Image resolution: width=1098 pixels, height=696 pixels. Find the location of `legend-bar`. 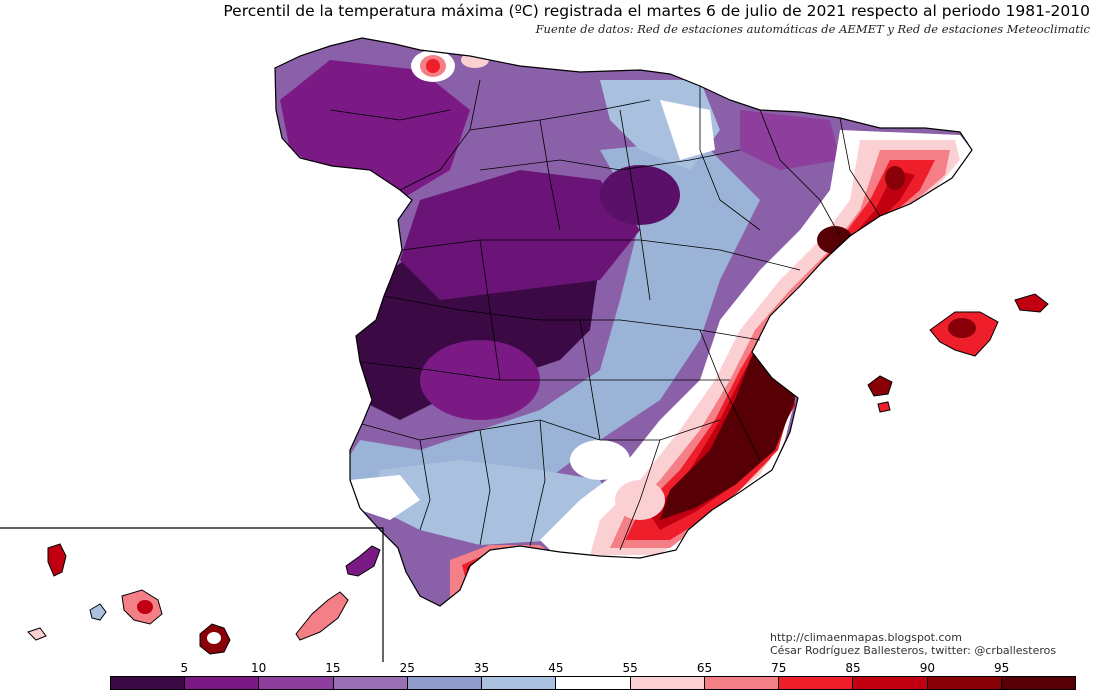

legend-bar is located at coordinates (593, 683).